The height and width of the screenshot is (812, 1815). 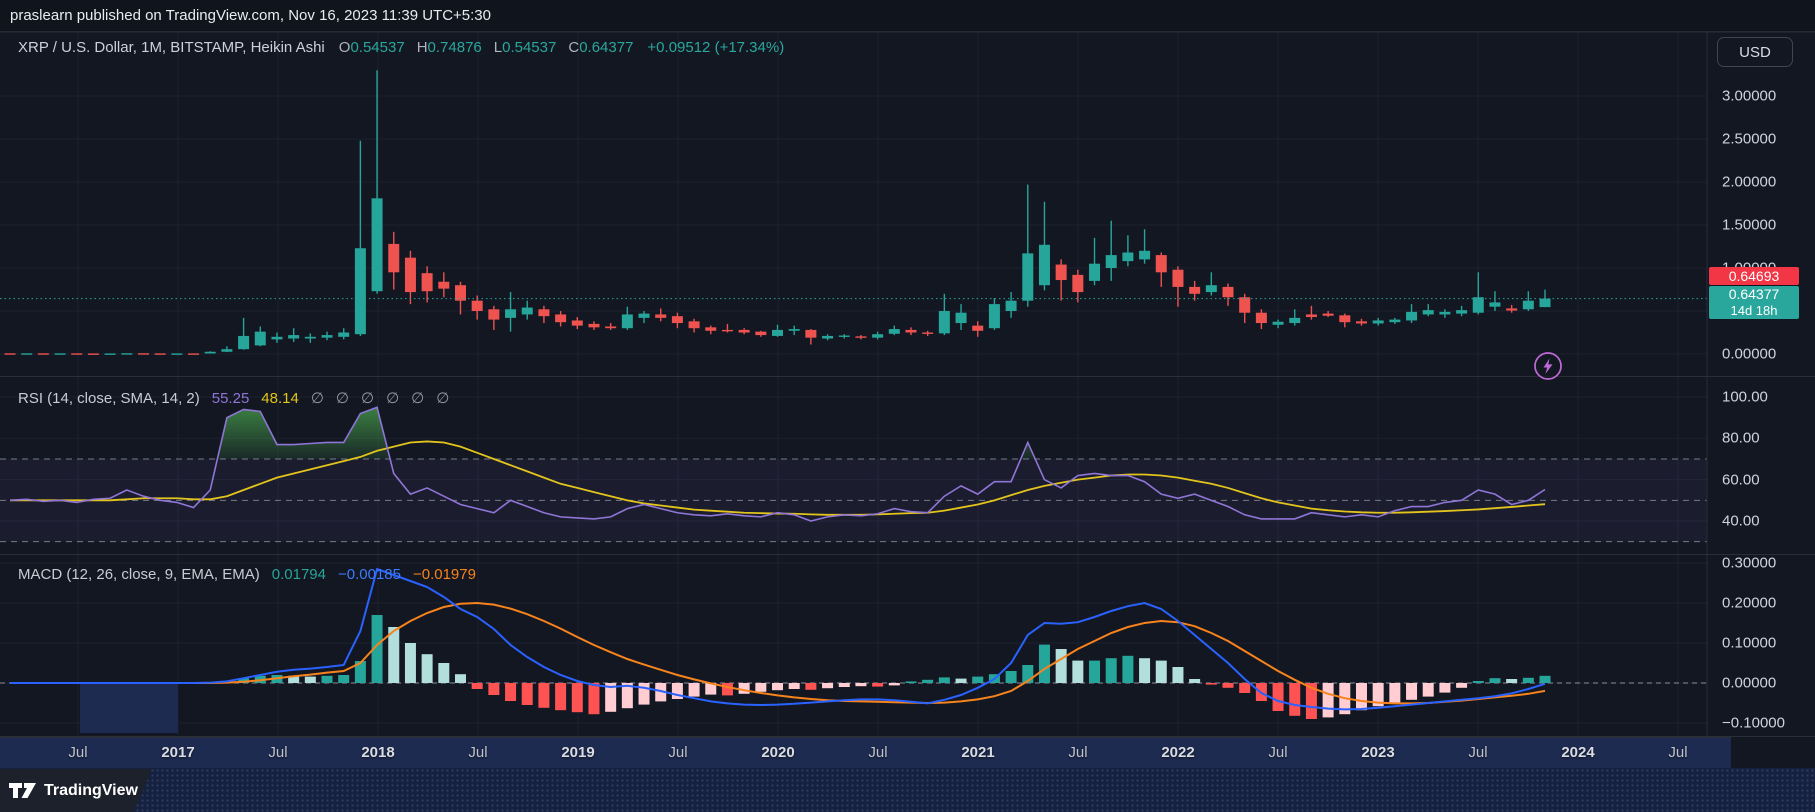 I want to click on time-tick-label: 2020, so click(x=778, y=752).